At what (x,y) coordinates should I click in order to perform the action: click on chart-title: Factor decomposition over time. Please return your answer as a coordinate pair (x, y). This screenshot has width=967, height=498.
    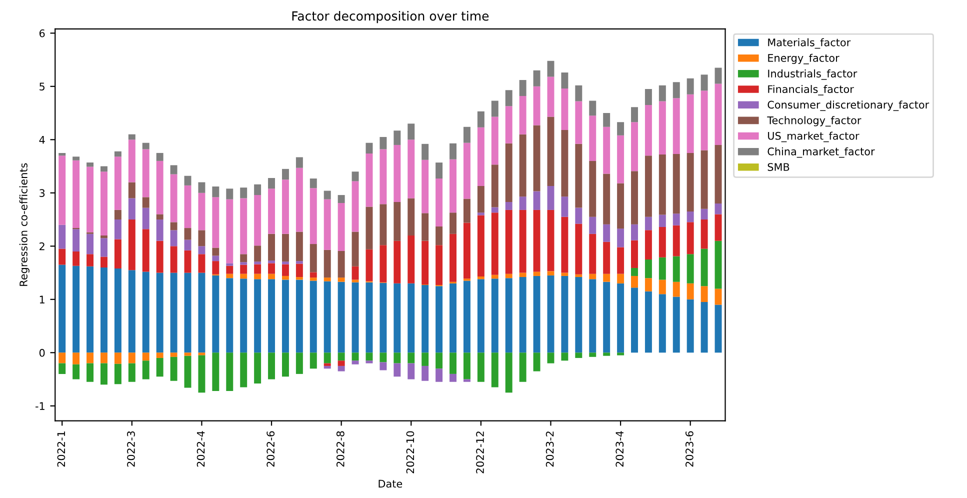
    Looking at the image, I should click on (390, 17).